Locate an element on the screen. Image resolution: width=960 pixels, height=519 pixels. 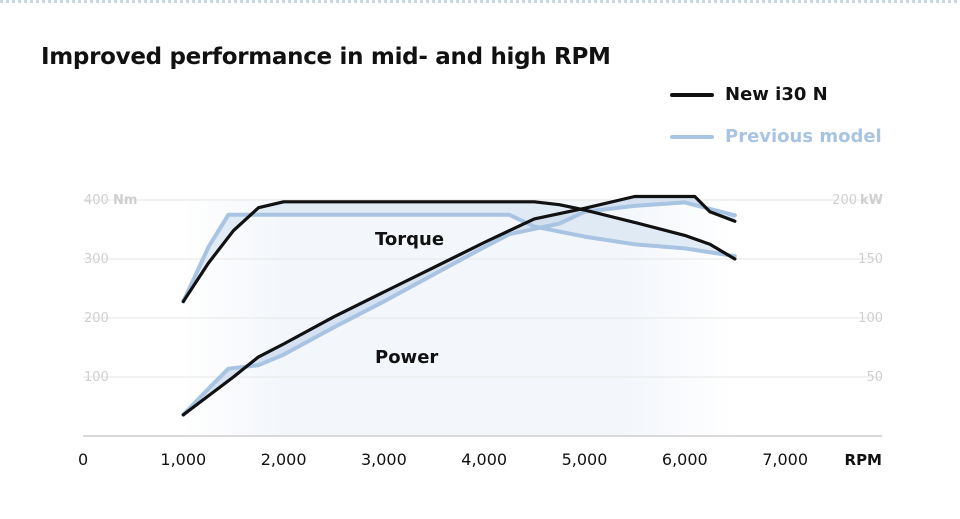
x-tick-label: 7,000 is located at coordinates (785, 459).